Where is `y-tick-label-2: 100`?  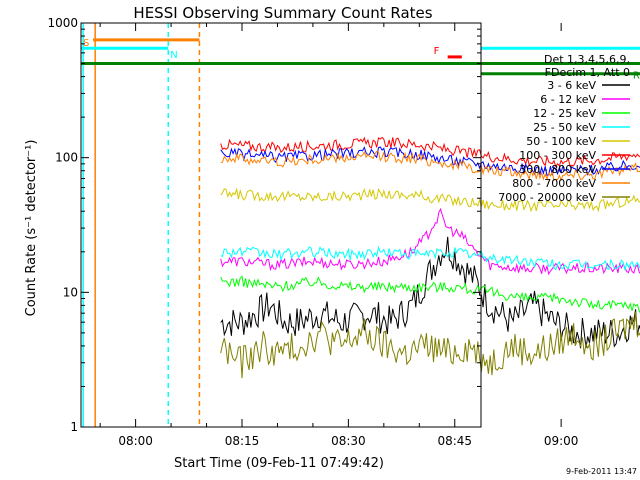 y-tick-label-2: 100 is located at coordinates (66, 158).